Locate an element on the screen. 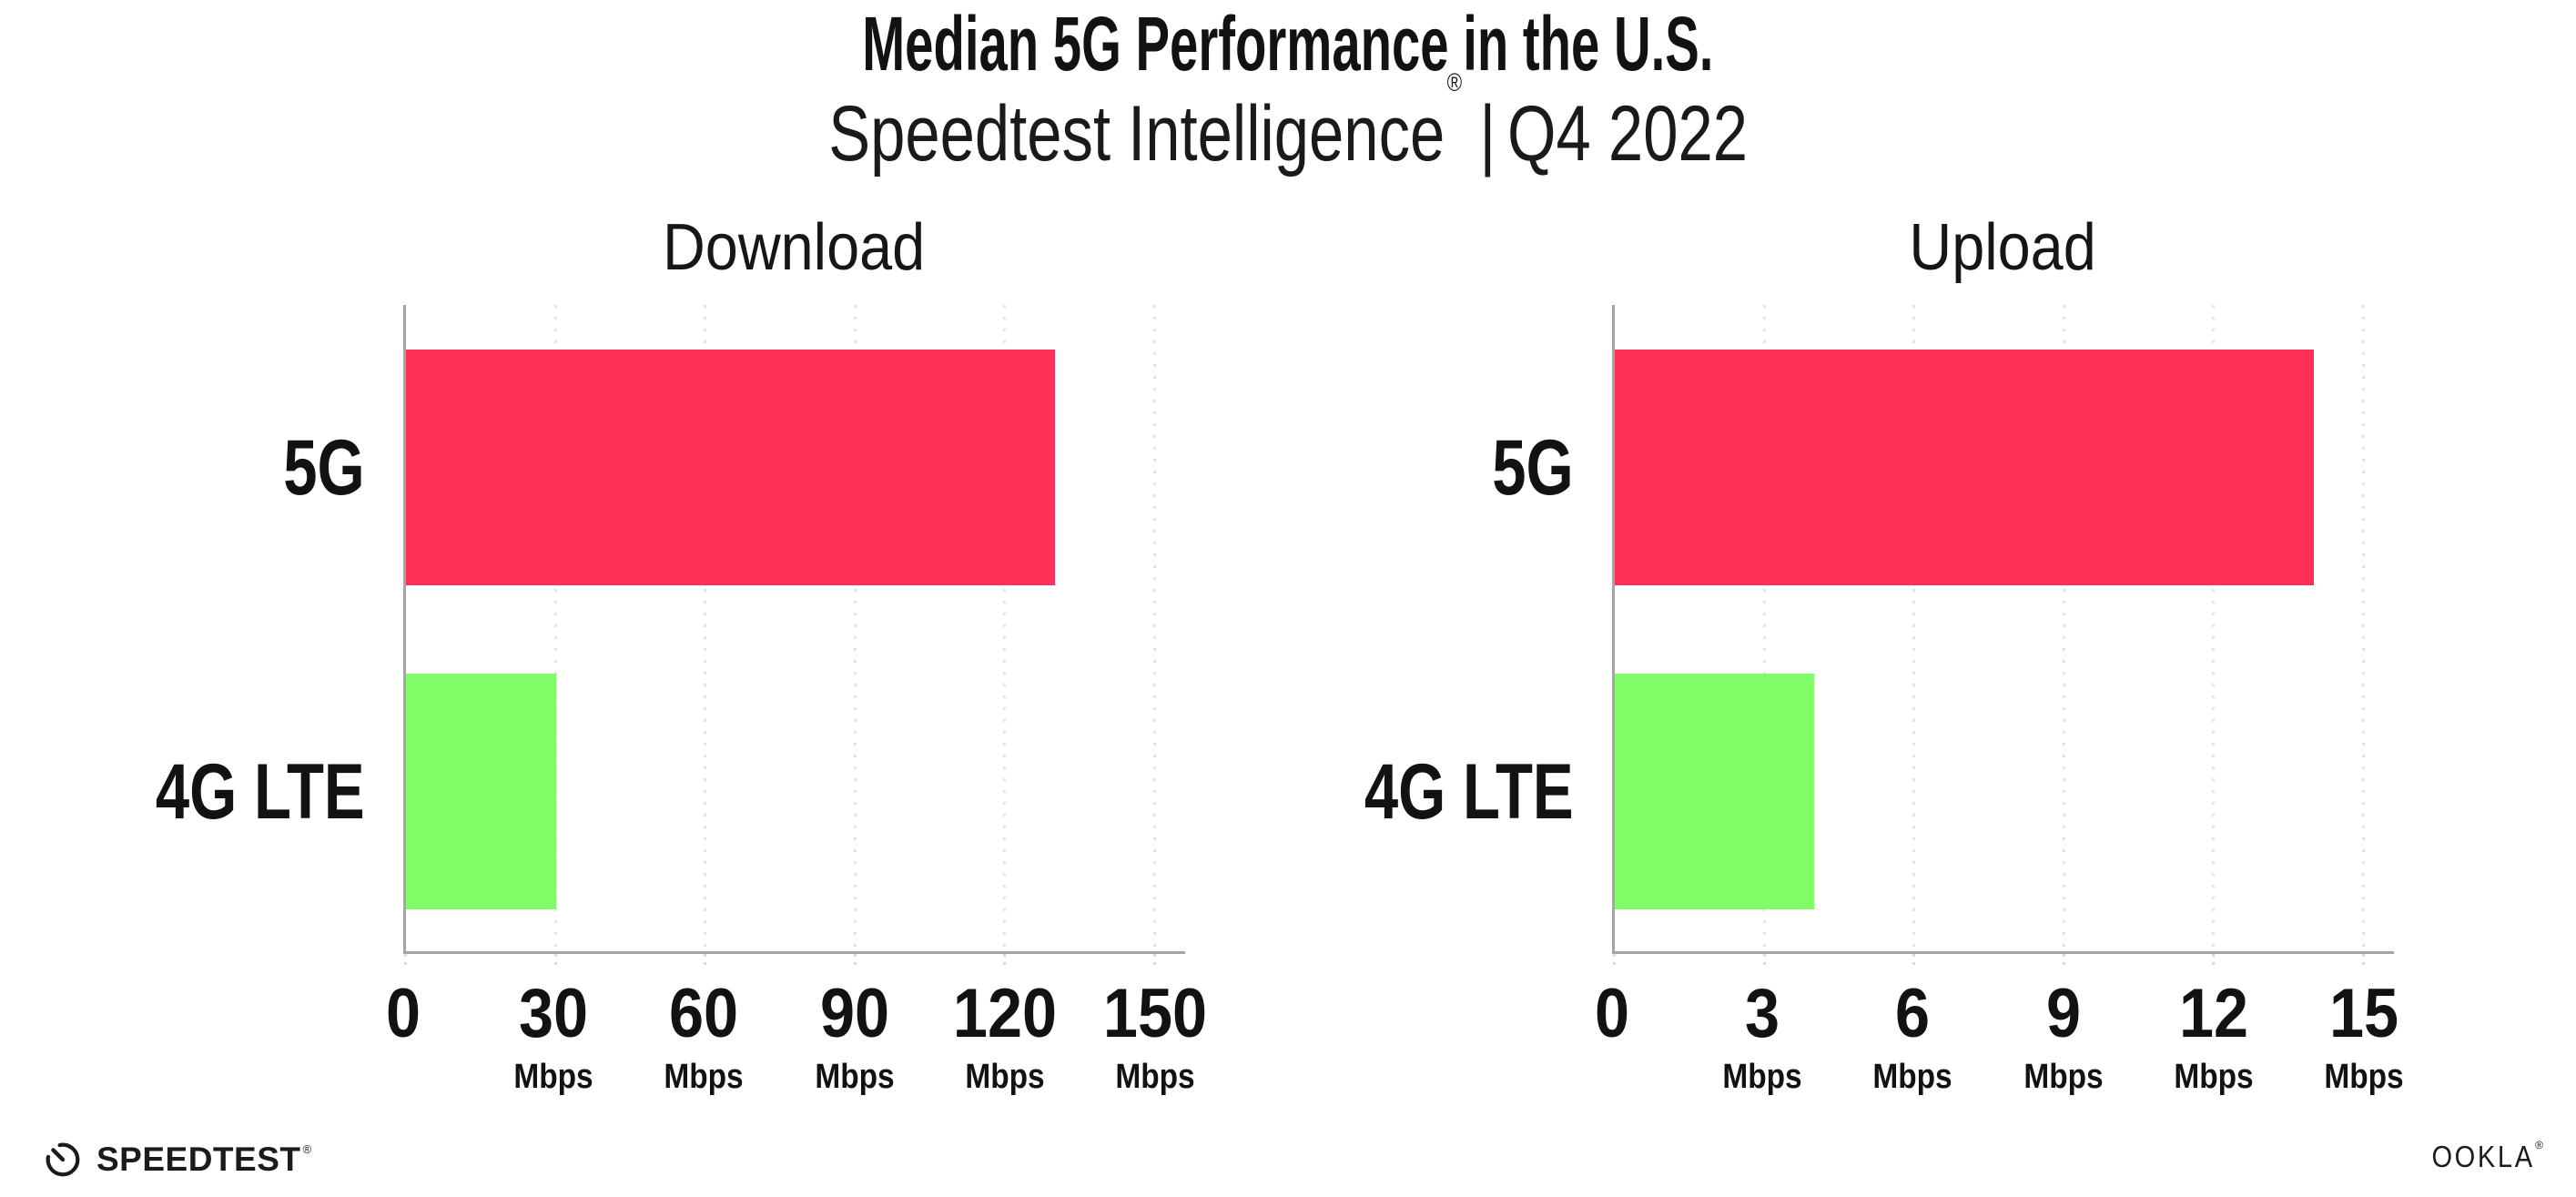 Image resolution: width=2576 pixels, height=1197 pixels. subtitle-period: Q4 2022 is located at coordinates (1627, 134).